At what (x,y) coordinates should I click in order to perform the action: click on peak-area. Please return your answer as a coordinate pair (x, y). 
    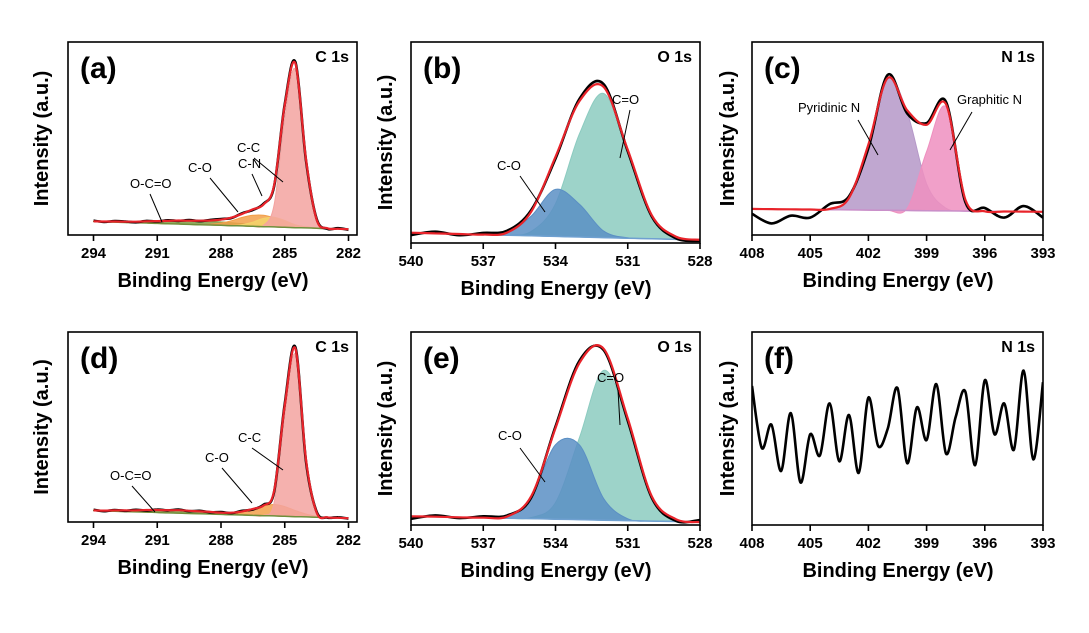
    Looking at the image, I should click on (221, 148).